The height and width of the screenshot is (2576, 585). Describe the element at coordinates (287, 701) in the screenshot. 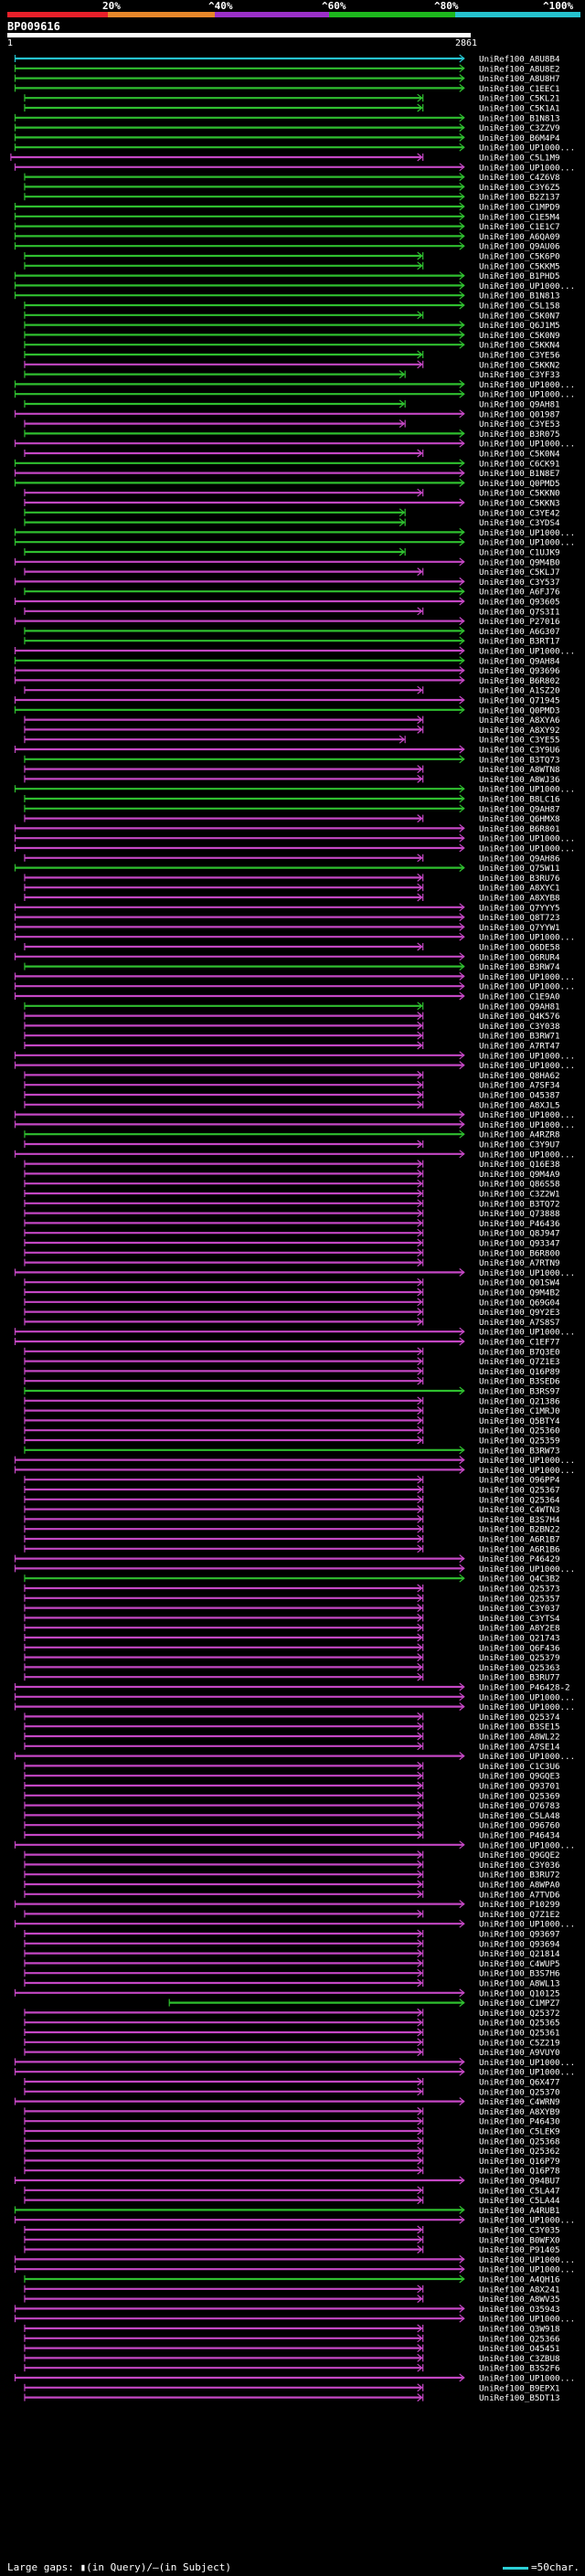

I see `hit-row: UniRef100_Q71945` at that location.